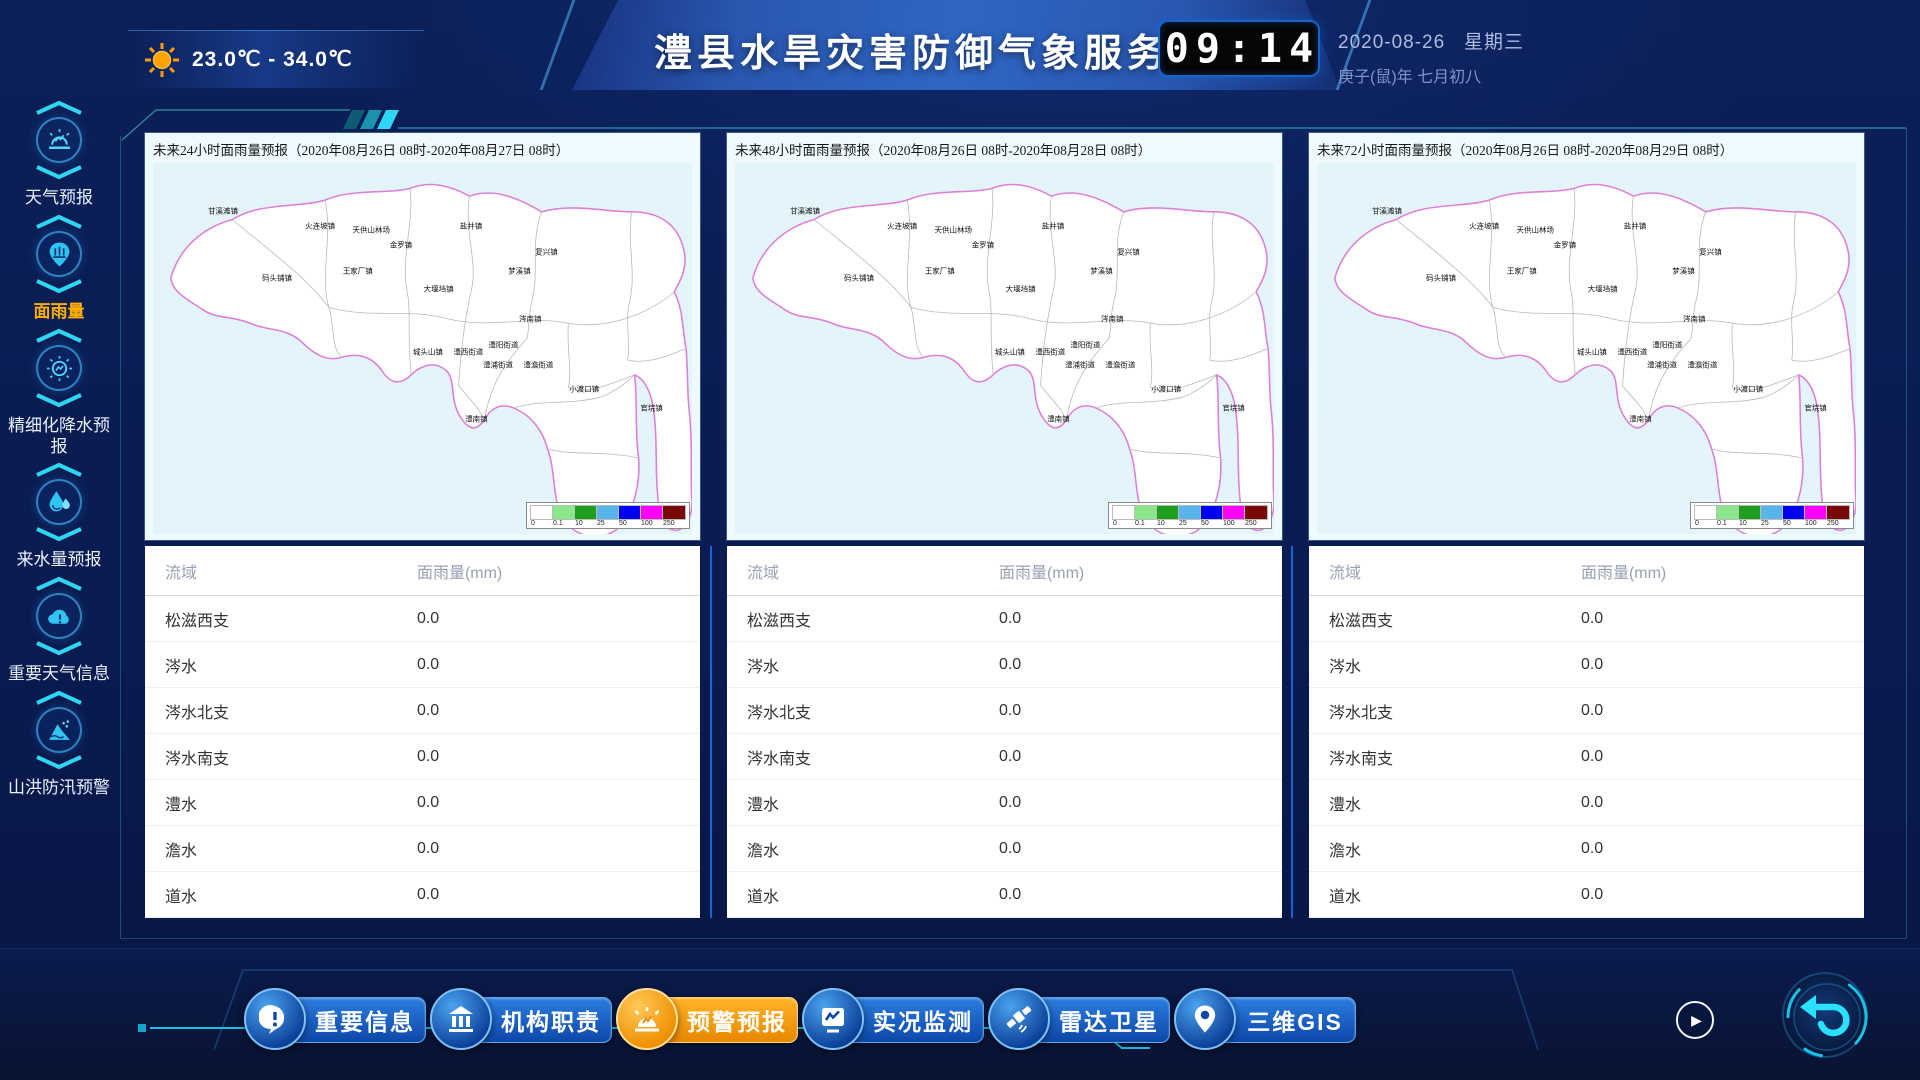 This screenshot has height=1080, width=1920. Describe the element at coordinates (902, 226) in the screenshot. I see `map-town-label: 火连坡镇` at that location.